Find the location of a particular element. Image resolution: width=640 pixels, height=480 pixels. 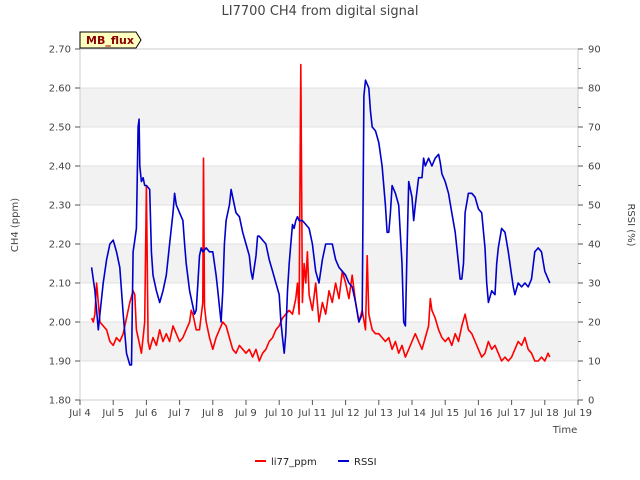

right-tick-label: 10 is located at coordinates (594, 362).